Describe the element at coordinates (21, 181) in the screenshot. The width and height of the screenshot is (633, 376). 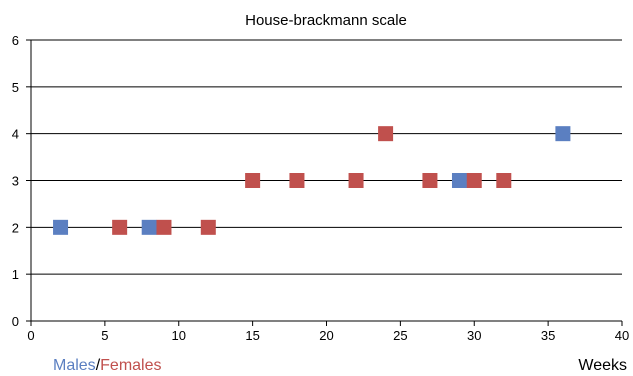
I see `y-axis-ticks: 0 1 2 3 4 5 6` at that location.